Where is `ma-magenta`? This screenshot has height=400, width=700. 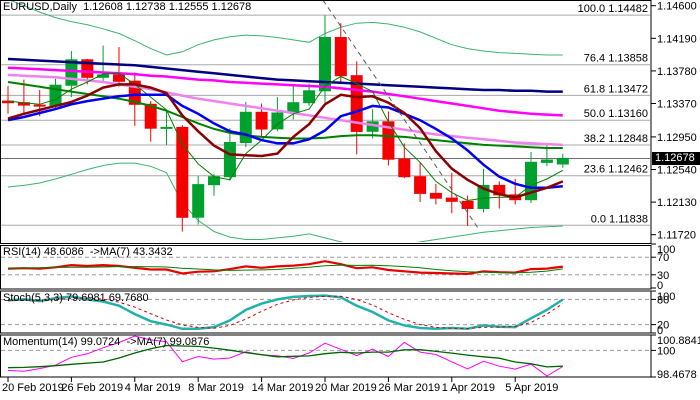 ma-magenta is located at coordinates (285, 91).